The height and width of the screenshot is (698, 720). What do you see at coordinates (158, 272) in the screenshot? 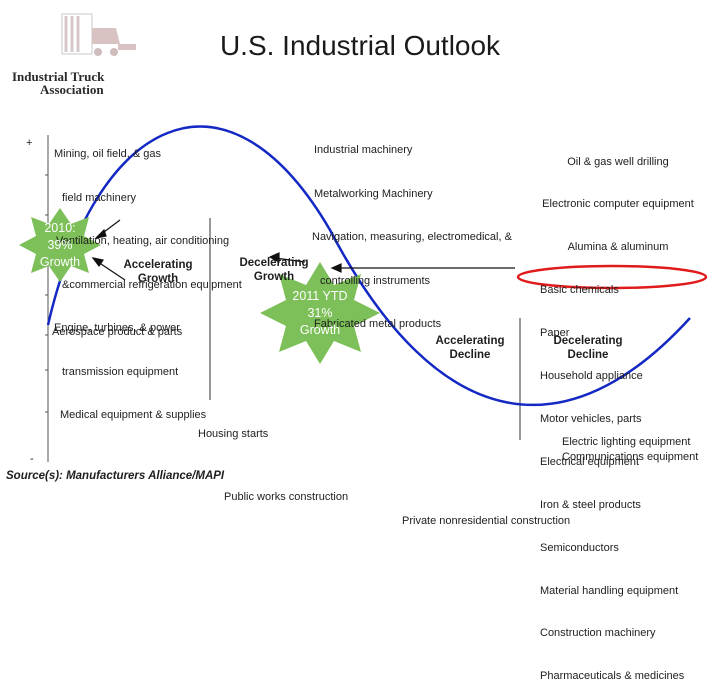
I see `phase-accelerating-growth: Accelerating Growth` at bounding box center [158, 272].